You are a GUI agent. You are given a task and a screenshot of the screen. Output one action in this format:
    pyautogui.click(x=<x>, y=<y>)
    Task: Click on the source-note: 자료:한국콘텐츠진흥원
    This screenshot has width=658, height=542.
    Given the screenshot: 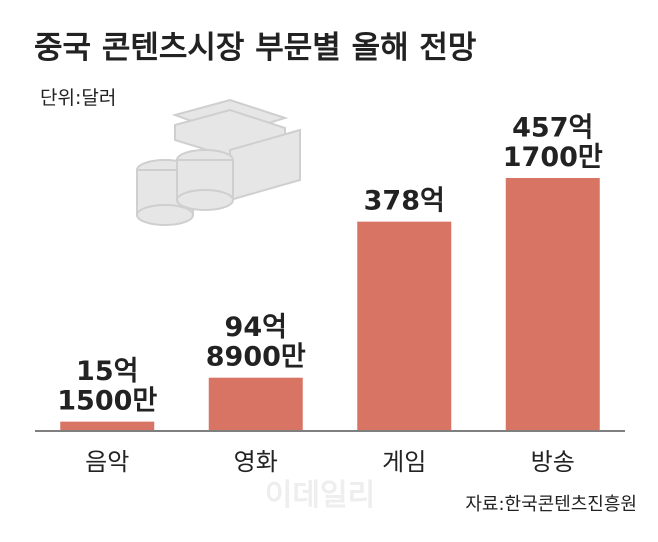 What is the action you would take?
    pyautogui.click(x=551, y=504)
    